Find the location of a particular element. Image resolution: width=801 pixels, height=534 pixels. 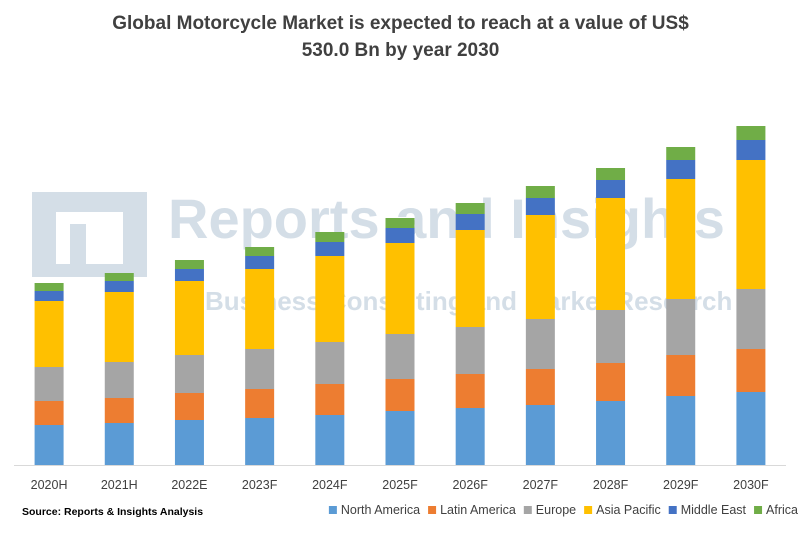

bar-segment-2028f-asia-pacific is located at coordinates (611, 254).